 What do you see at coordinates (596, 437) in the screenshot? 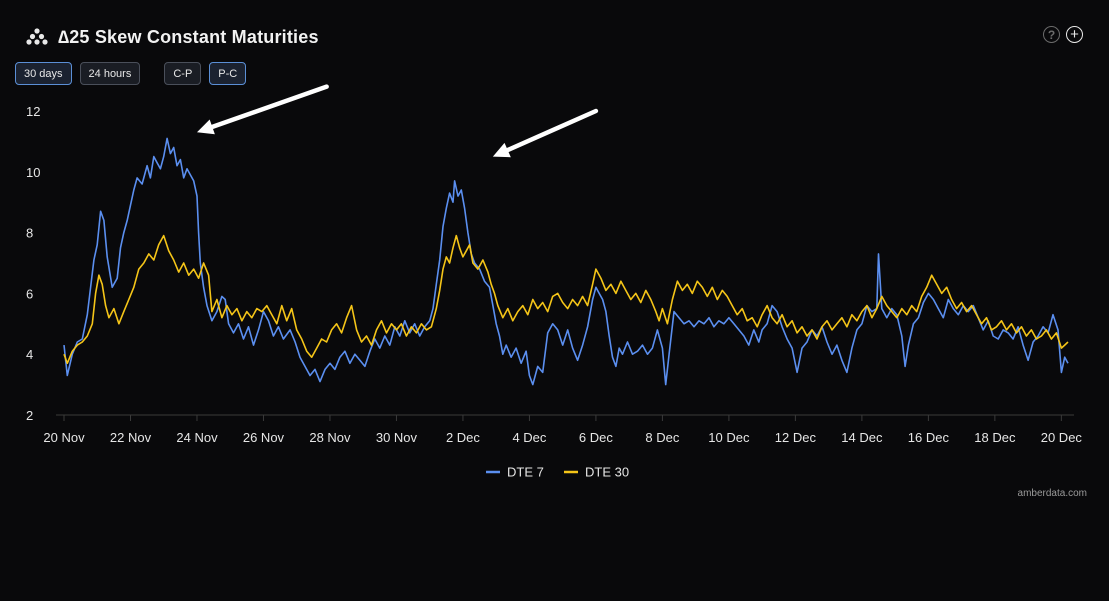
I see `x-tick-label: 6 Dec` at bounding box center [596, 437].